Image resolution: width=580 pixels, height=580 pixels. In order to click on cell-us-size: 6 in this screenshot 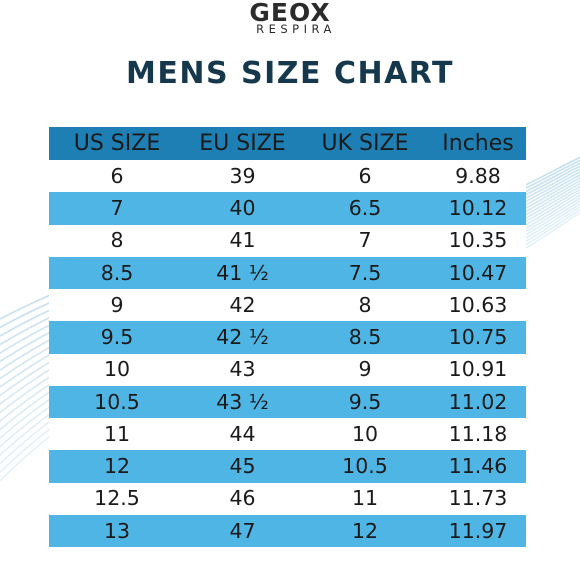, I will do `click(117, 175)`.